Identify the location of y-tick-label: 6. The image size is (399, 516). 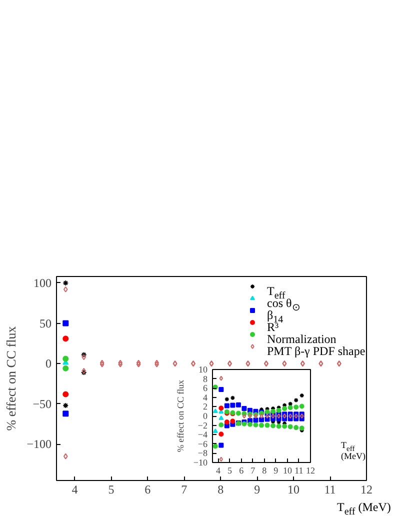
(205, 388).